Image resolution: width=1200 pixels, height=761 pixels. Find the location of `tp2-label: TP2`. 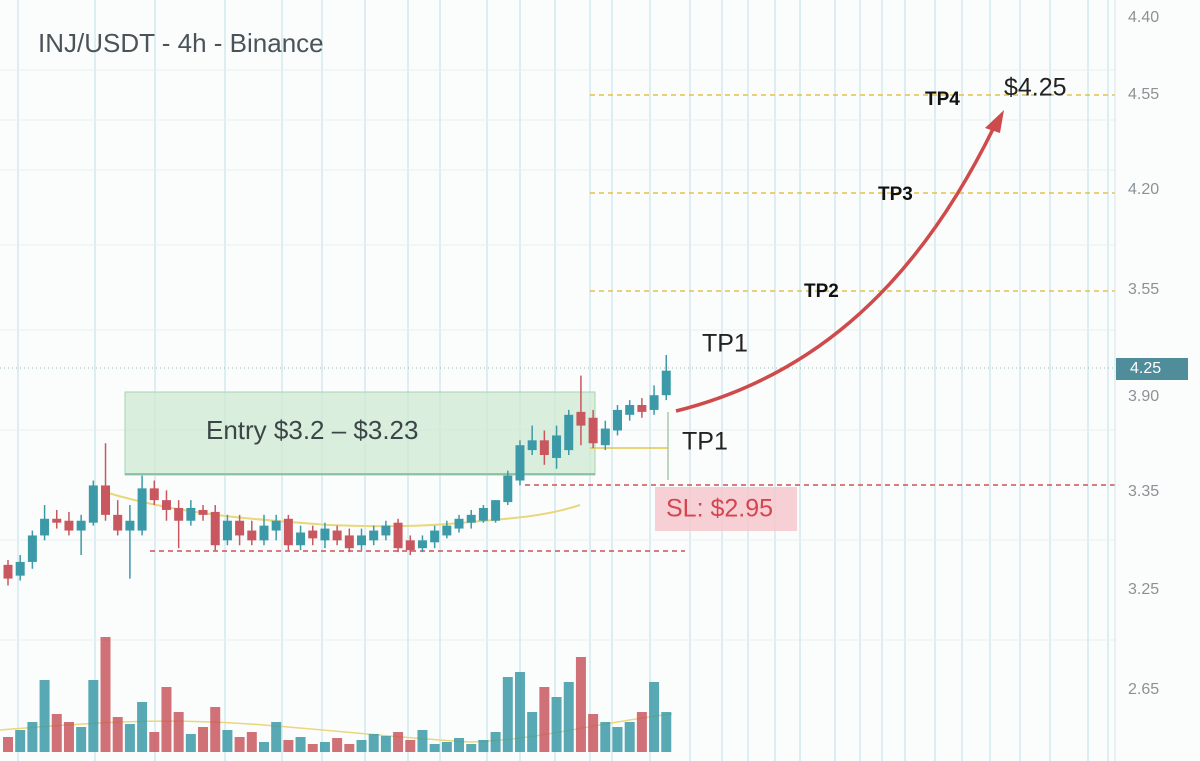

tp2-label: TP2 is located at coordinates (821, 291).